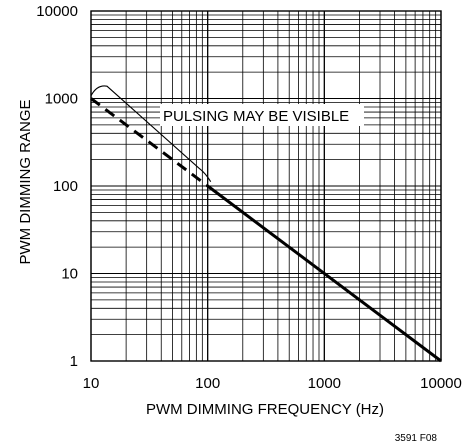 Image resolution: width=466 pixels, height=448 pixels. What do you see at coordinates (441, 383) in the screenshot?
I see `x-tick-label: 10000` at bounding box center [441, 383].